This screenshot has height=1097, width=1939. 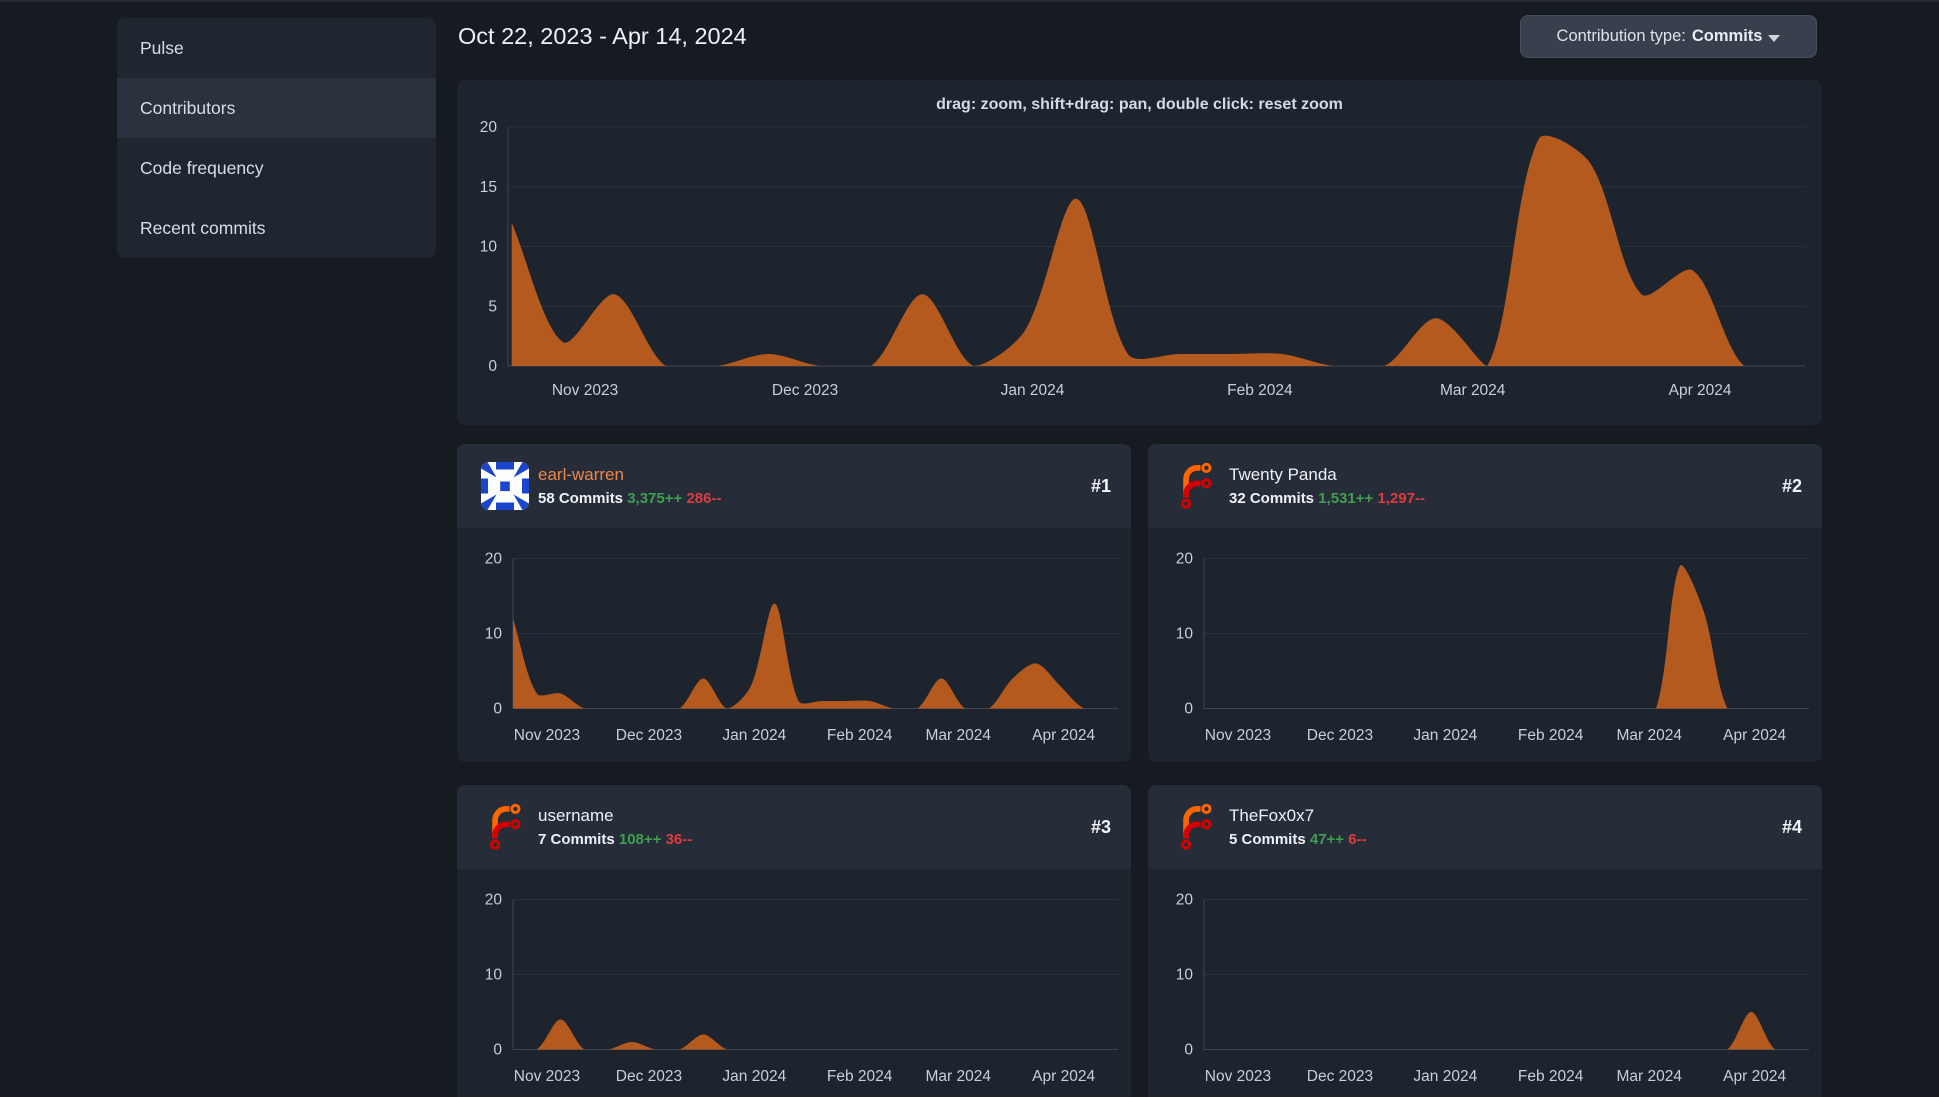 I want to click on y-tick-label: 5, so click(x=492, y=306).